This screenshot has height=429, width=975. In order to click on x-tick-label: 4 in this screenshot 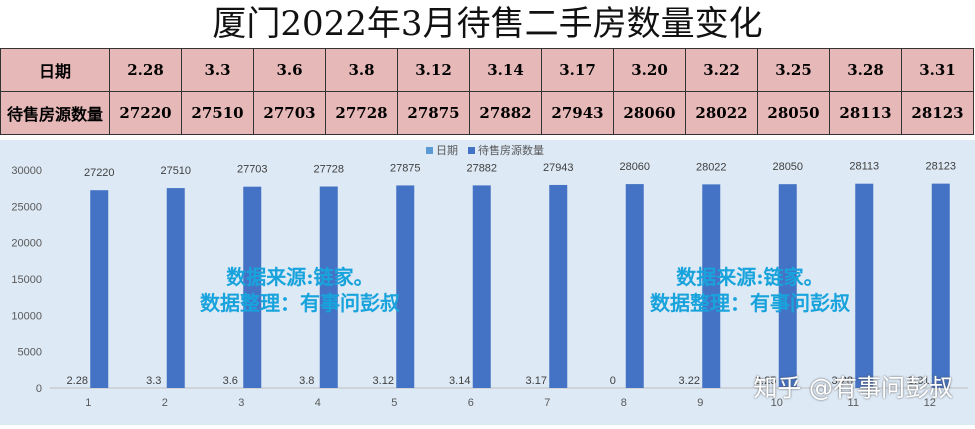, I will do `click(318, 403)`.